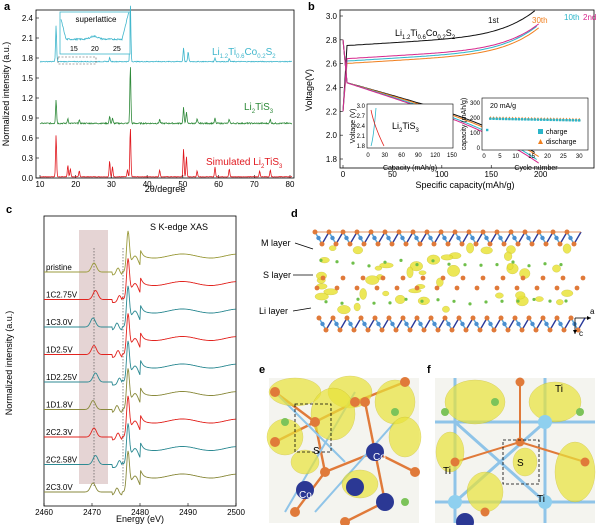 Image resolution: width=600 pixels, height=530 pixels. What do you see at coordinates (59, 322) in the screenshot?
I see `xas-spectrum-label: 1C3.0V` at bounding box center [59, 322].